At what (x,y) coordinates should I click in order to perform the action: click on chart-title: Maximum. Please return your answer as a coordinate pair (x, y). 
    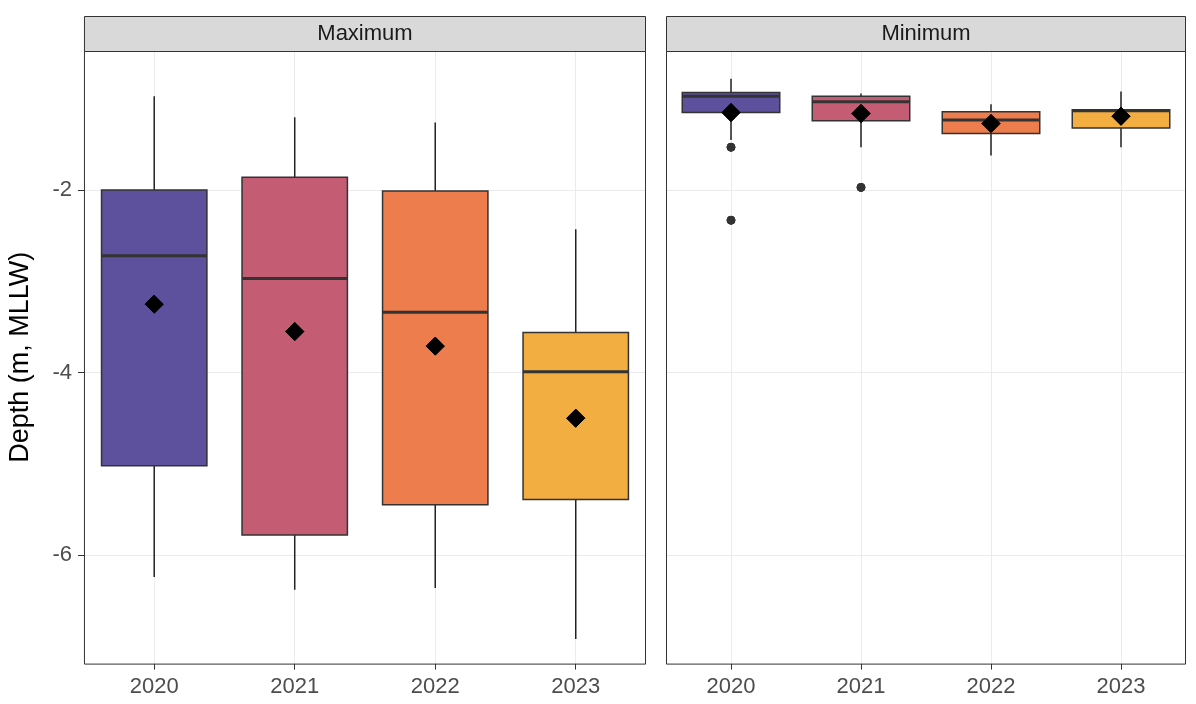
    Looking at the image, I should click on (365, 33).